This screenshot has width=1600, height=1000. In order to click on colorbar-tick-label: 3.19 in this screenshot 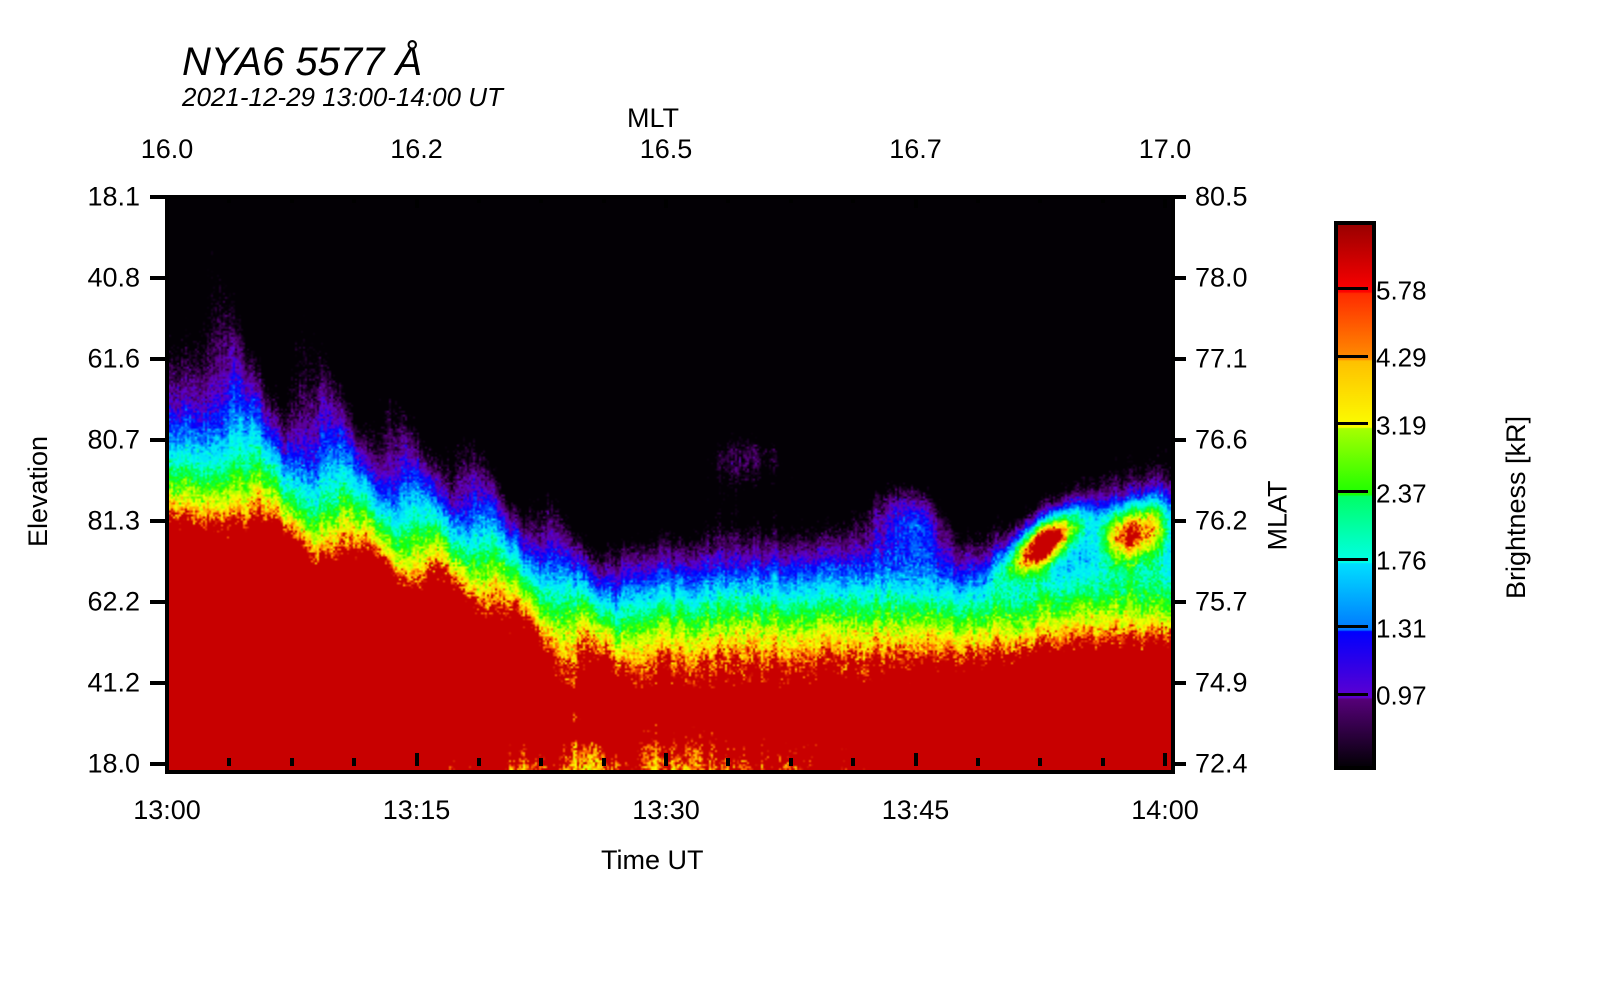, I will do `click(1401, 425)`.